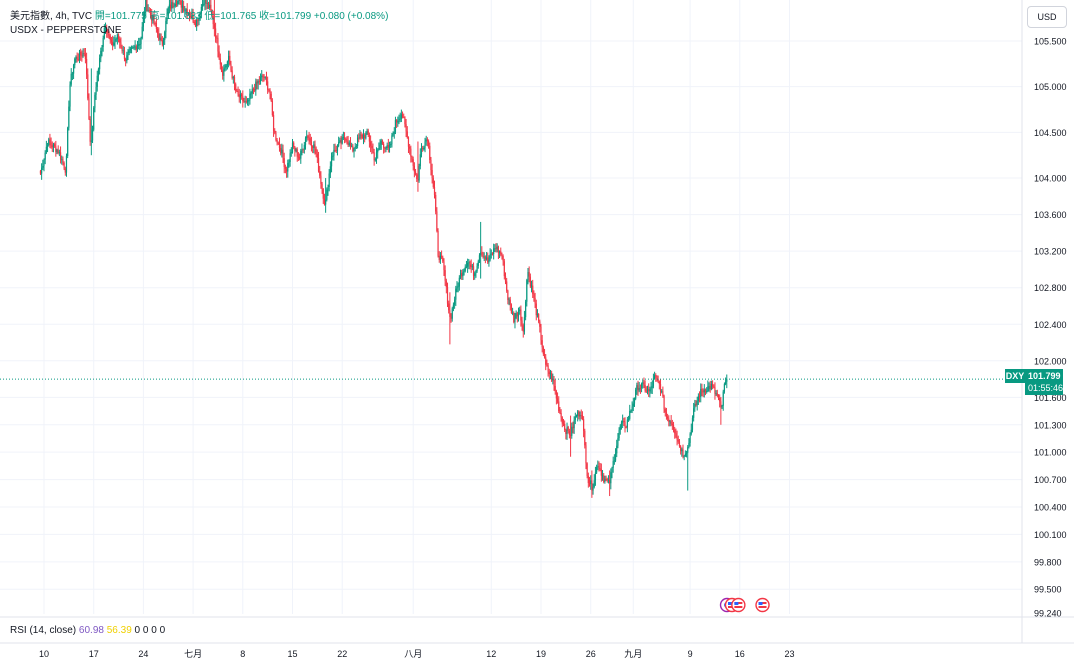  What do you see at coordinates (1047, 17) in the screenshot?
I see `currency-button: USD` at bounding box center [1047, 17].